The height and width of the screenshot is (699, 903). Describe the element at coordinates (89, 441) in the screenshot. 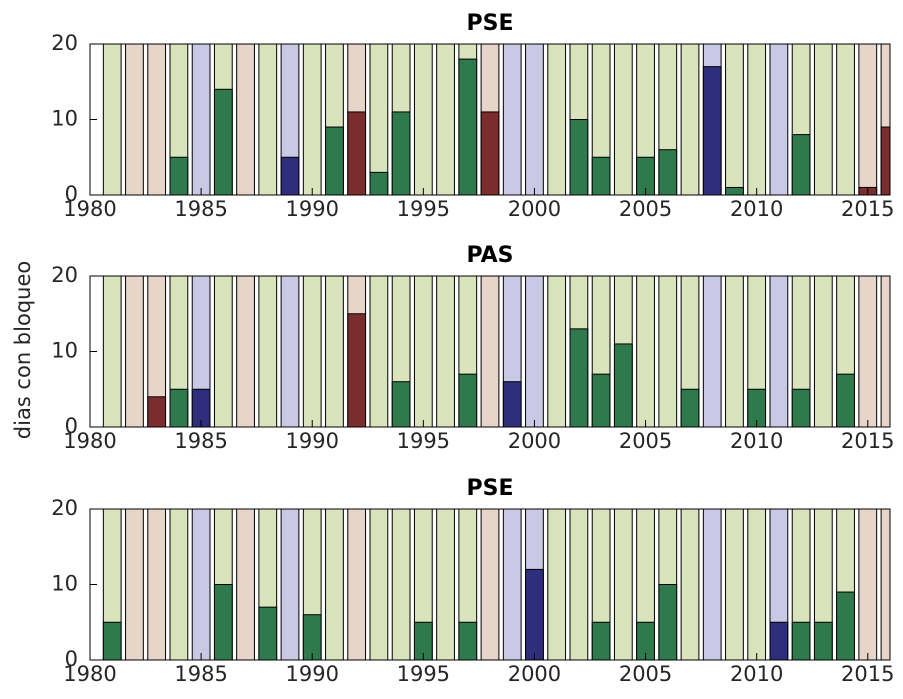

I see `x-tick-label: 1980` at that location.